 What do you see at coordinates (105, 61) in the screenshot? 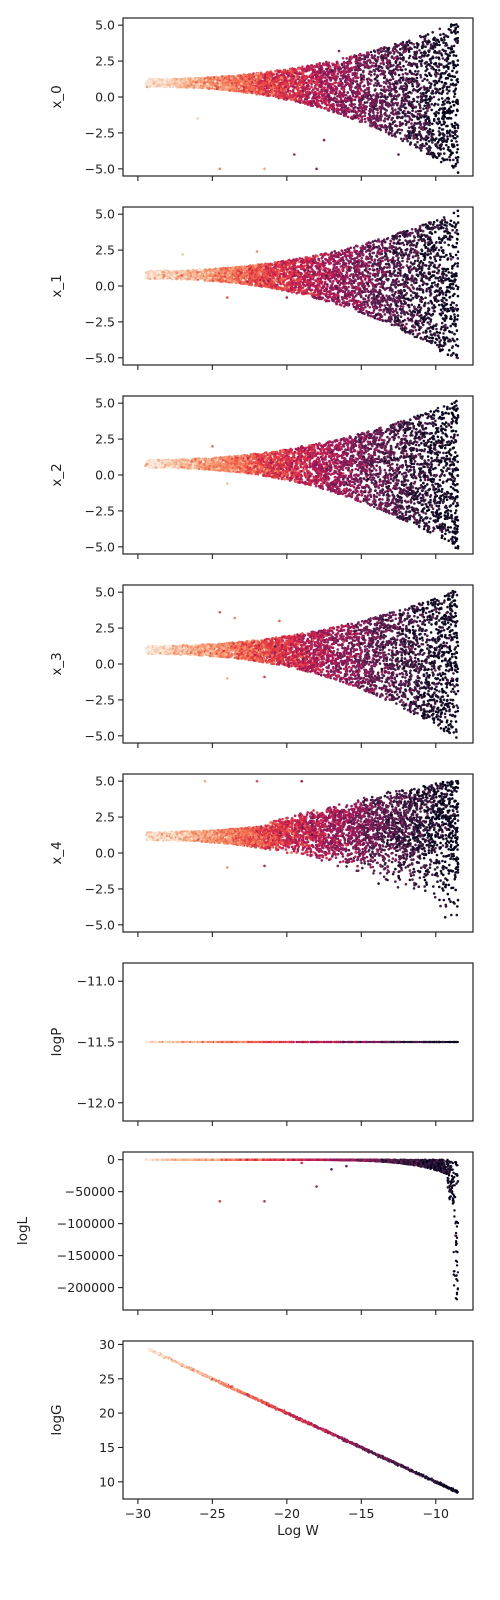
I see `y-tick-label: 2.5` at bounding box center [105, 61].